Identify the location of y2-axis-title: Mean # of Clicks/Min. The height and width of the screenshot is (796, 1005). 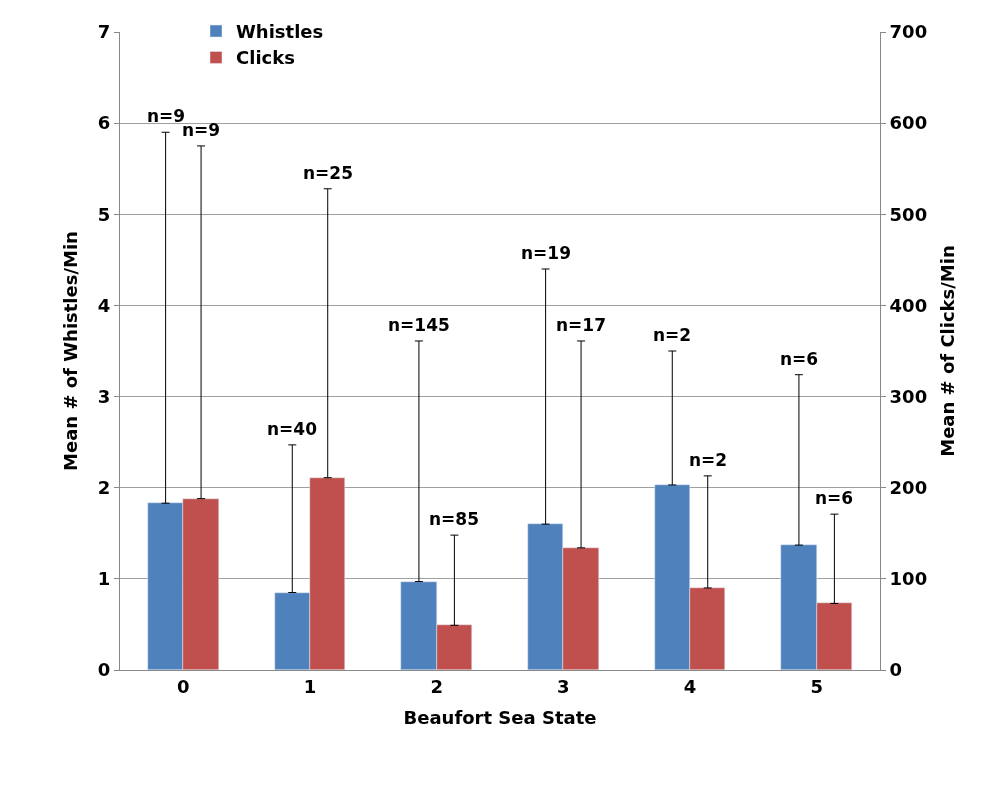
(948, 351).